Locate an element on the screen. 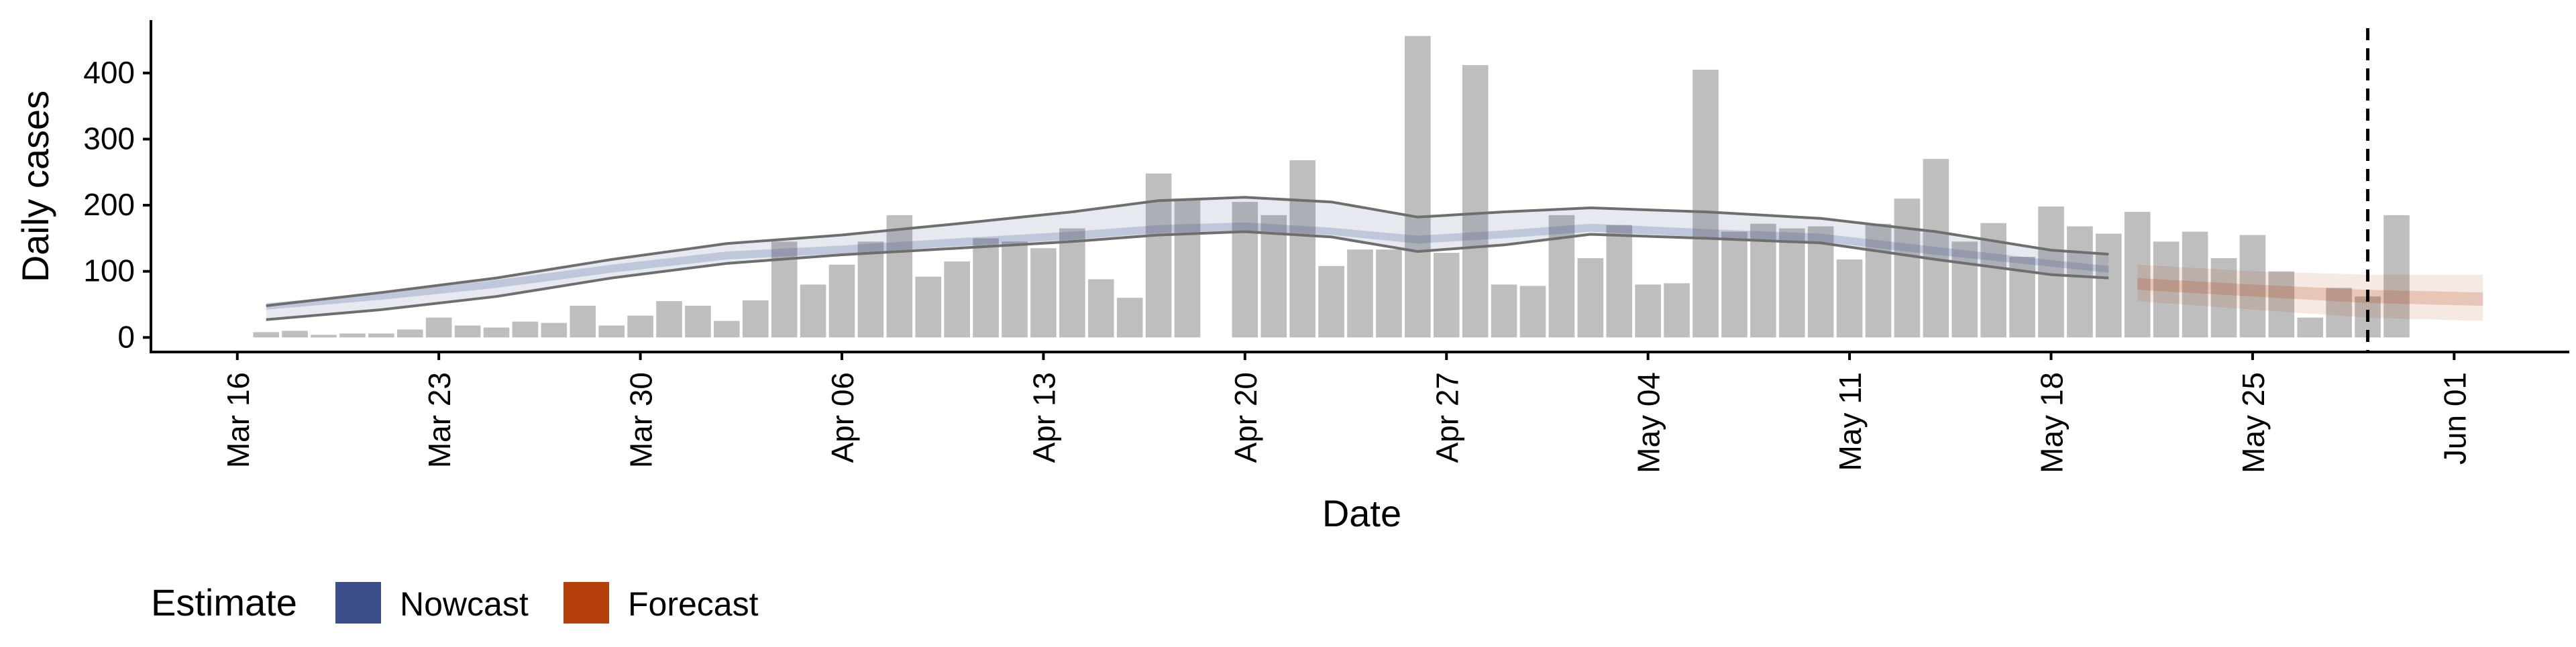  x-tick-label: Mar 16 is located at coordinates (238, 420).